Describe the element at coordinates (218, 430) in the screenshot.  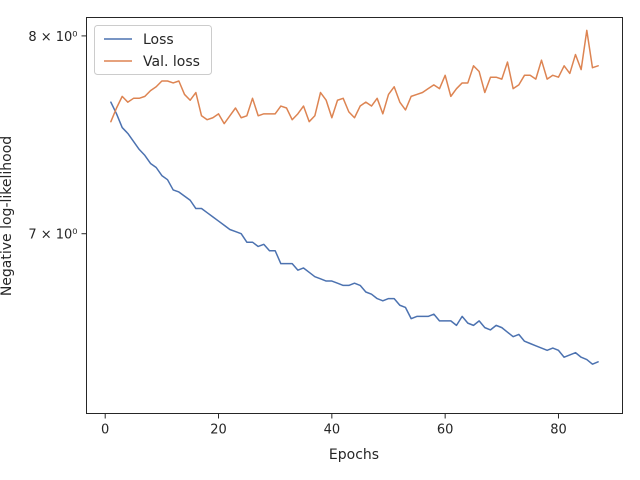
I see `x-tick-label: 20` at that location.